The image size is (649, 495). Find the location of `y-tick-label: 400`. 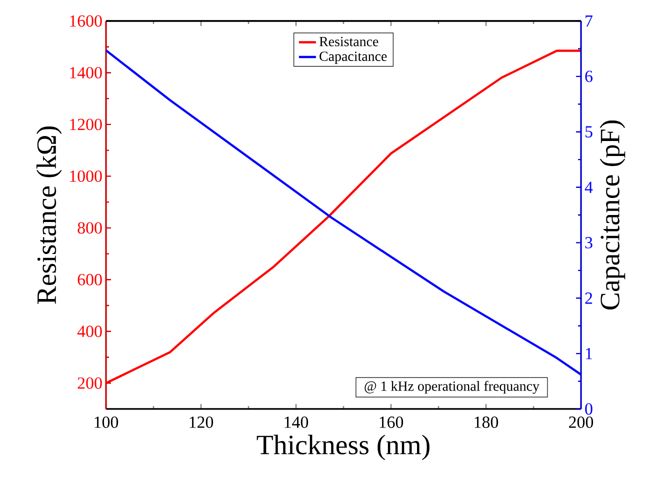

y-tick-label: 400 is located at coordinates (89, 332).